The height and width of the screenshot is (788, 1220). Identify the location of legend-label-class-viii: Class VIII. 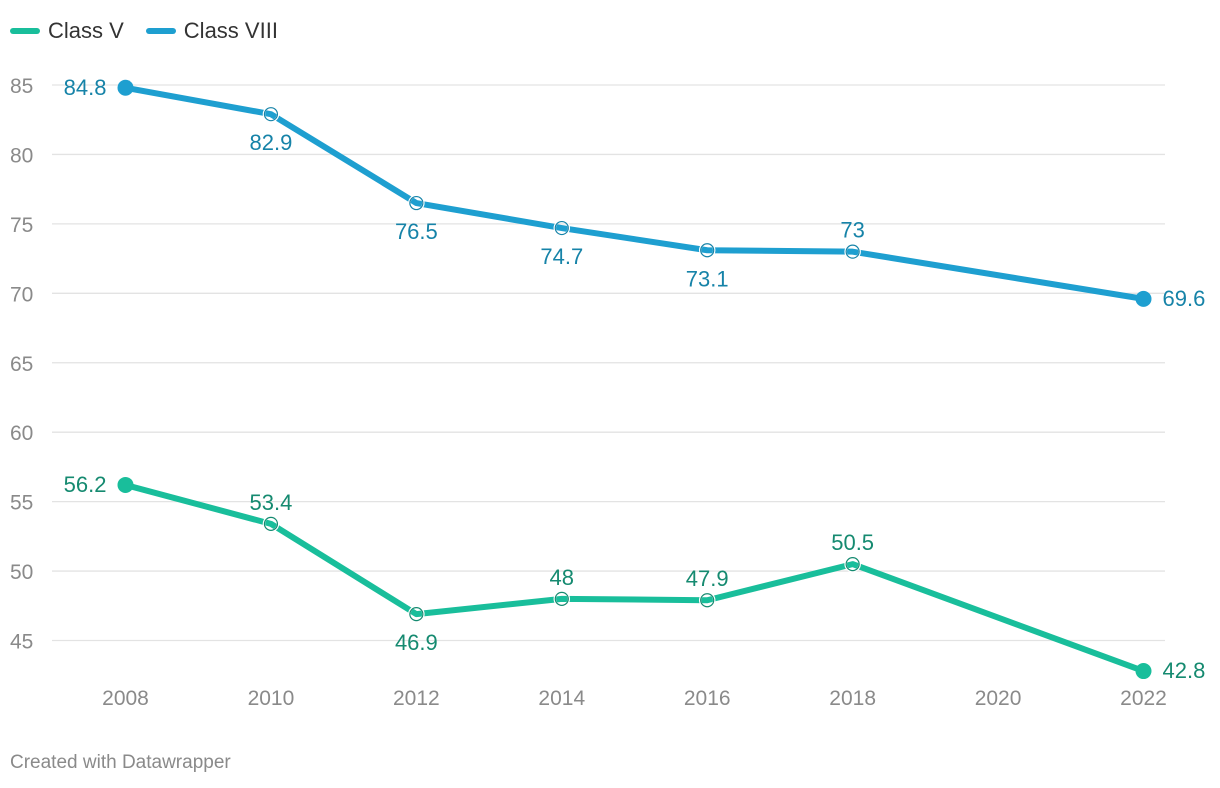
(230, 30).